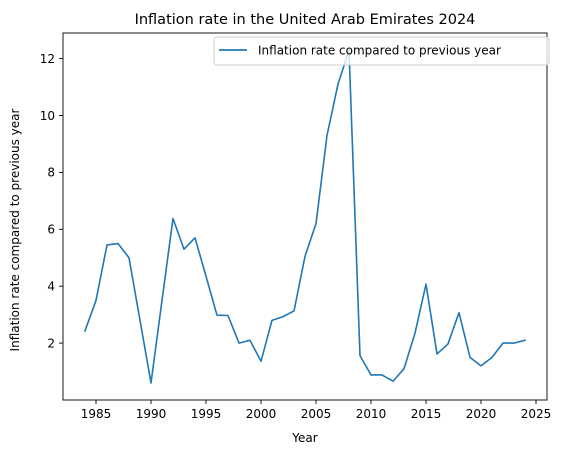 This screenshot has width=569, height=460. I want to click on y-axis-label: Inflation rate compared to previous year, so click(15, 229).